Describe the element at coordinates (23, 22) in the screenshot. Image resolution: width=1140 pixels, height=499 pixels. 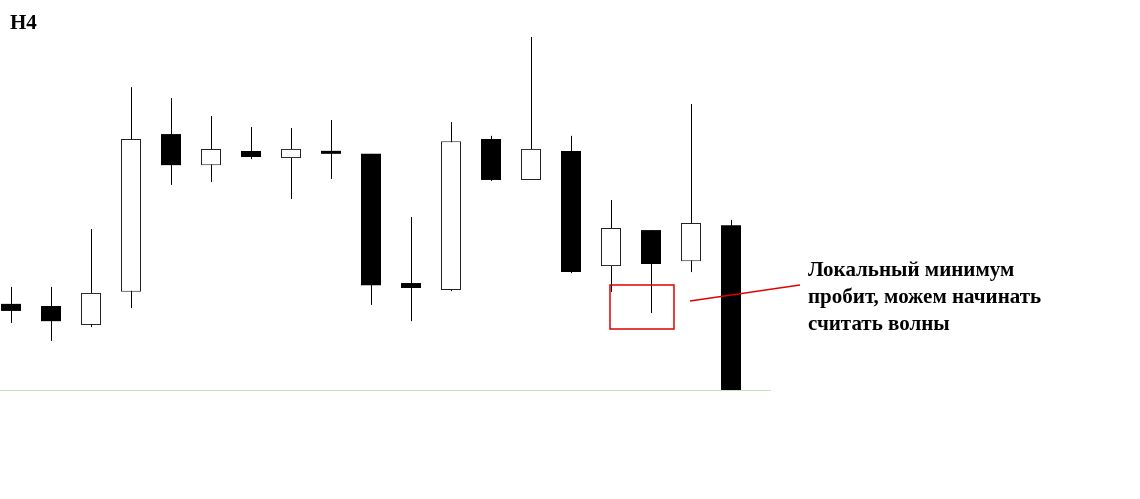
I see `chart-title: H4` at that location.